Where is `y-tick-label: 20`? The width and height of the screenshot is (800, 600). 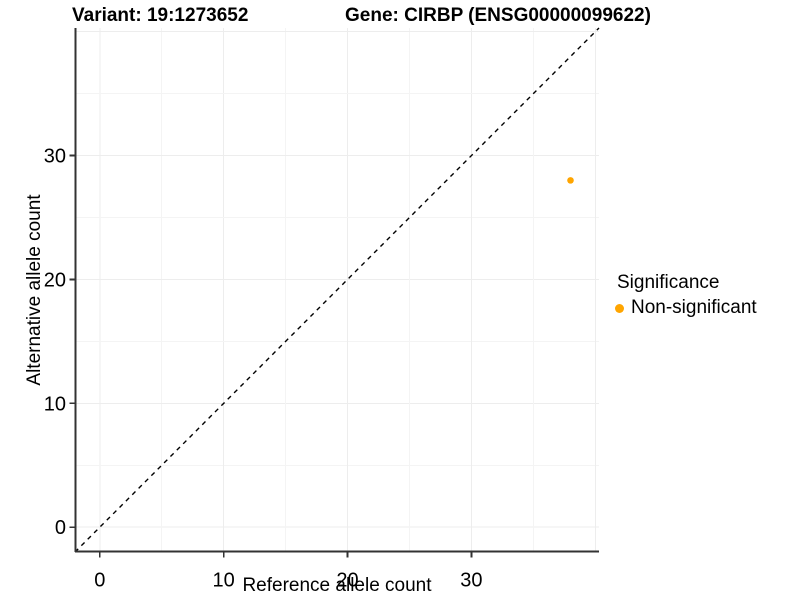 y-tick-label: 20 is located at coordinates (55, 280).